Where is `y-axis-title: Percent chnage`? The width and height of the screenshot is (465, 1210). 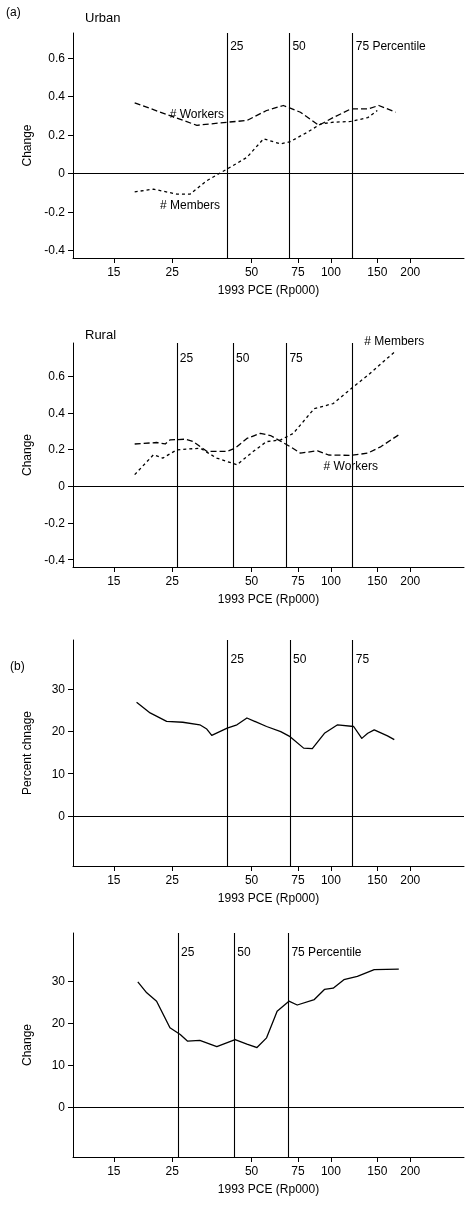
y-axis-title: Percent chnage is located at coordinates (27, 753).